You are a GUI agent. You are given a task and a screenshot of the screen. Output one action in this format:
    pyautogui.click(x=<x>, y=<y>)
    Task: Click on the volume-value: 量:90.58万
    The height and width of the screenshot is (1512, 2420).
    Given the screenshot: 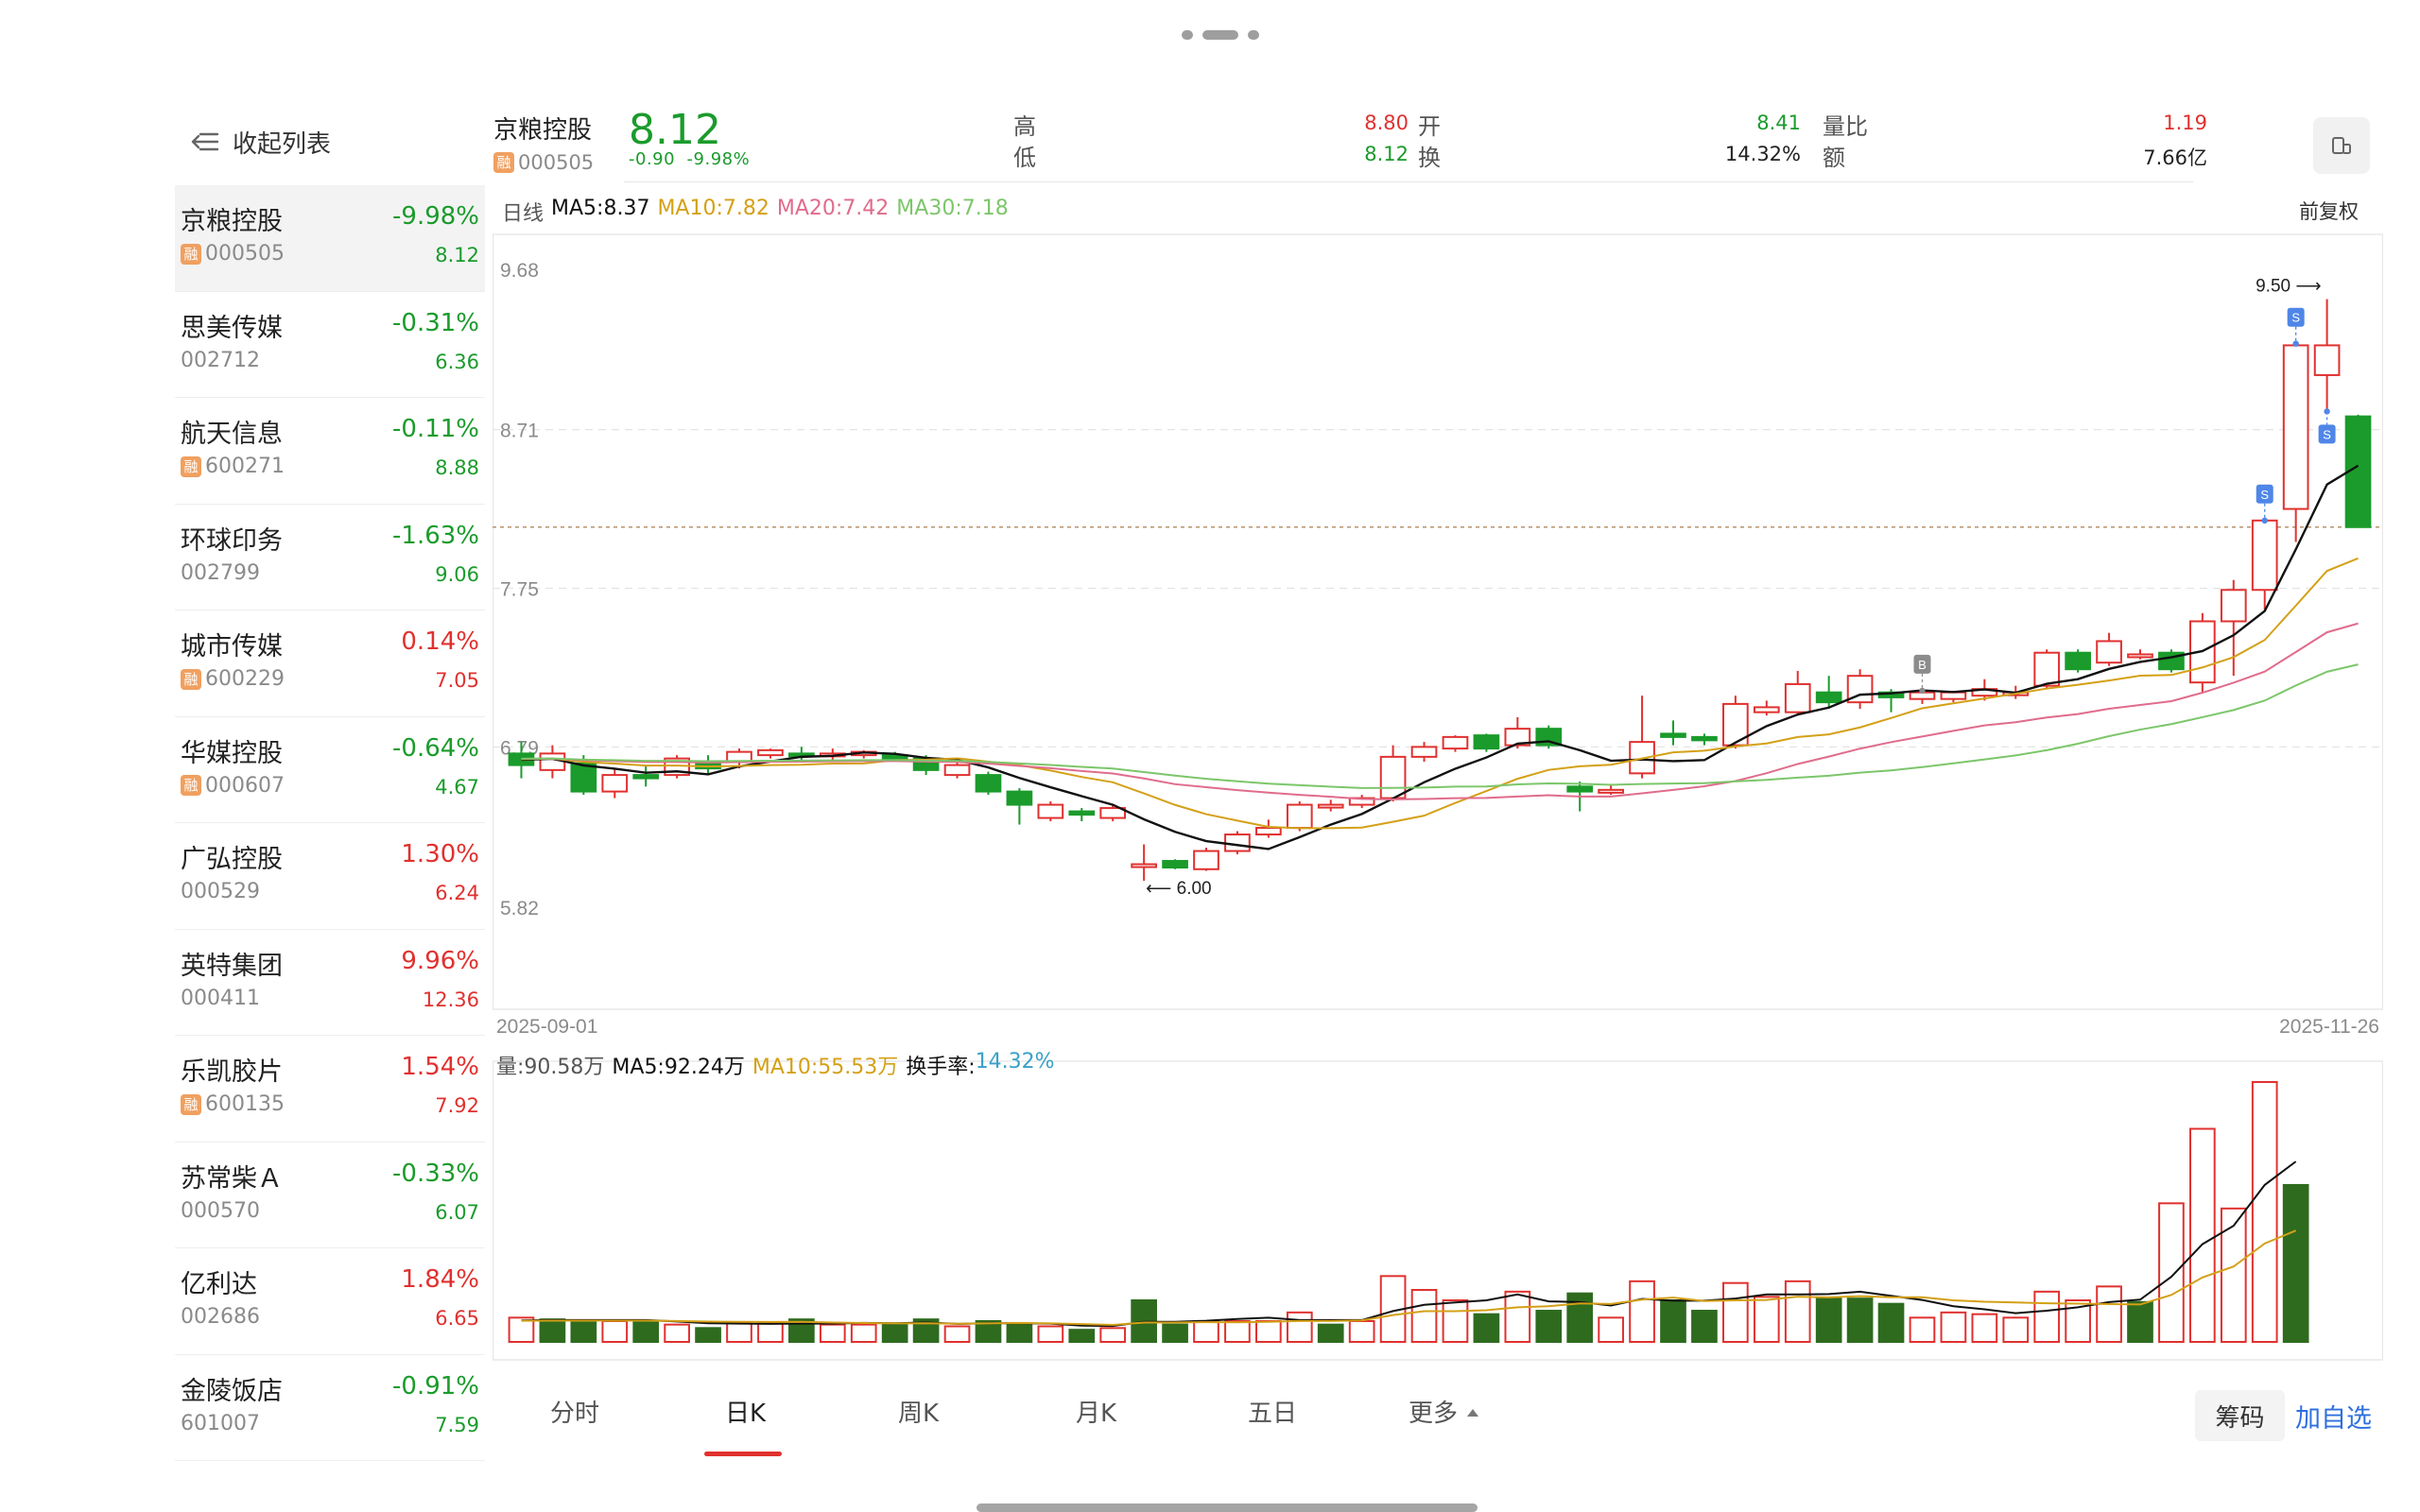 What is the action you would take?
    pyautogui.click(x=550, y=1067)
    